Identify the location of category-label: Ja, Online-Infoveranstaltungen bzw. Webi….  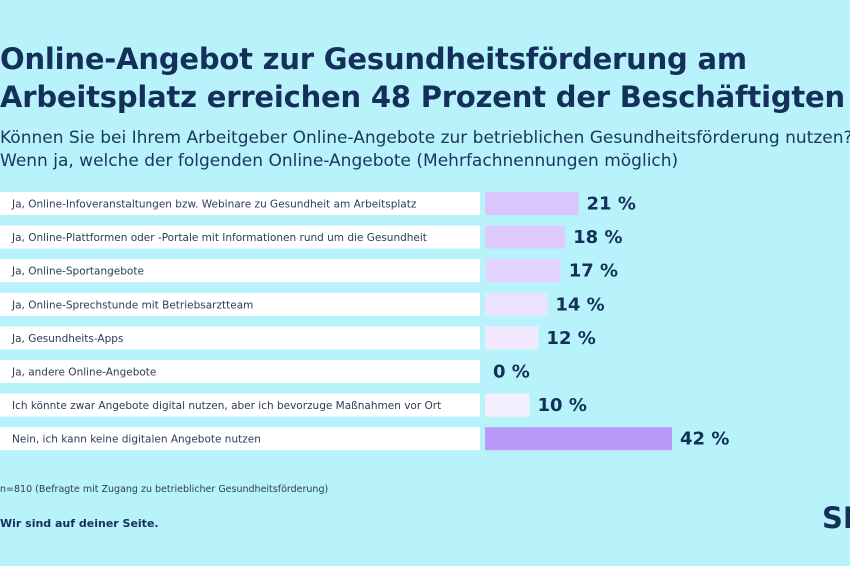
(214, 205).